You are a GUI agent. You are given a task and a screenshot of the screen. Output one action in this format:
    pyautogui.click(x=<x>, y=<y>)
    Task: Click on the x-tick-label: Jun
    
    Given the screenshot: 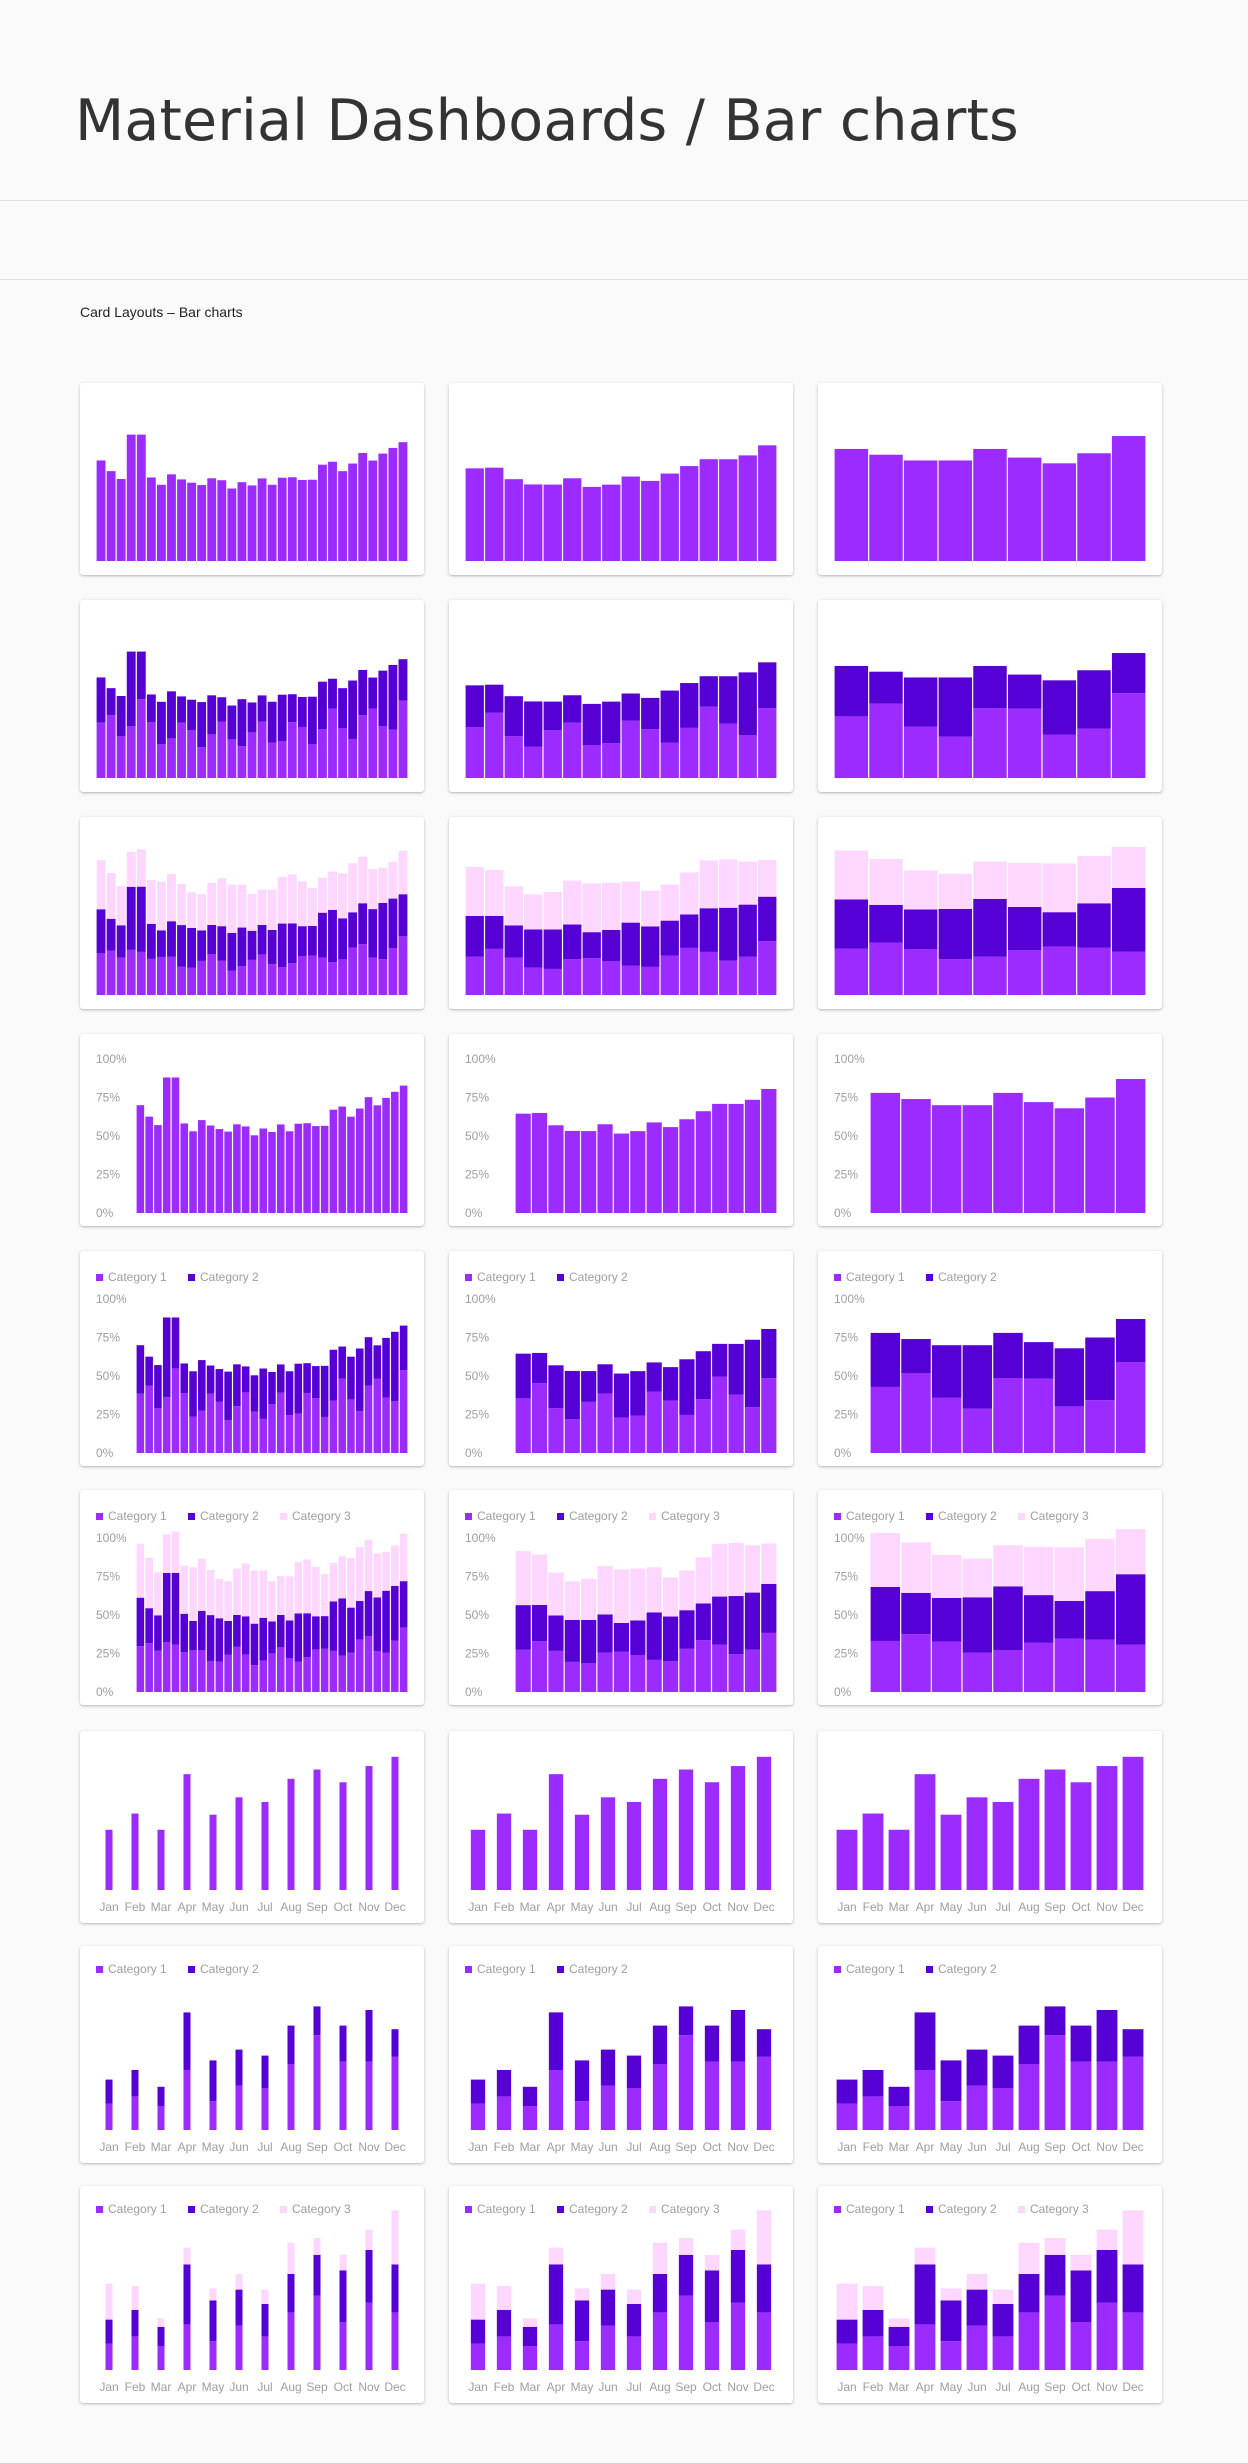 What is the action you would take?
    pyautogui.click(x=607, y=1907)
    